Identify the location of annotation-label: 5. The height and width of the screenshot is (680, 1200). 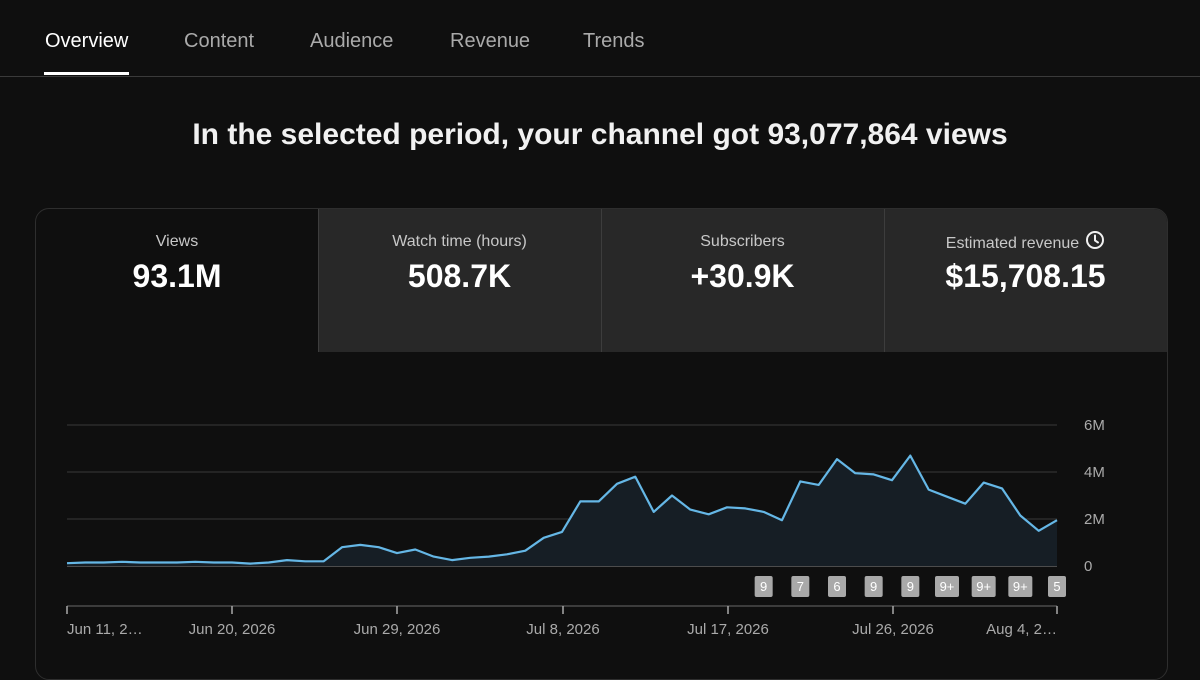
(1056, 586).